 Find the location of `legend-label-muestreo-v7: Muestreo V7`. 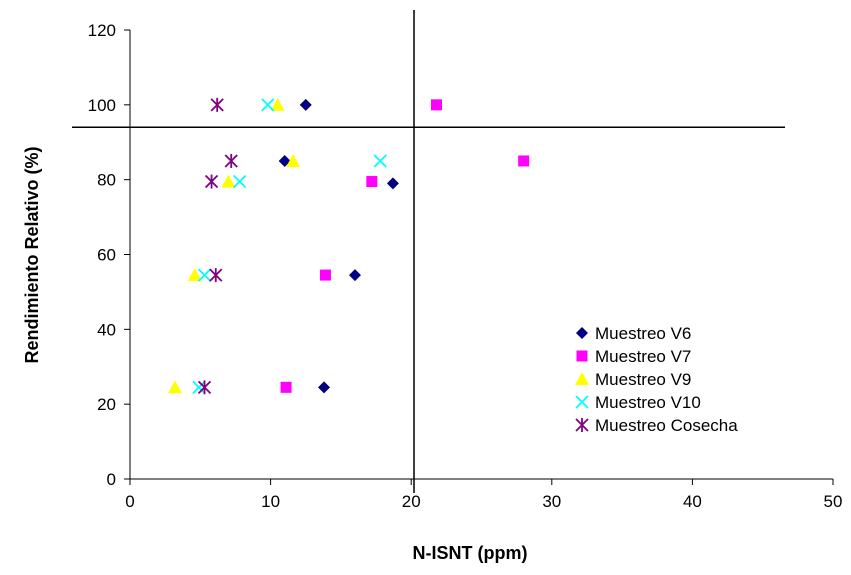

legend-label-muestreo-v7: Muestreo V7 is located at coordinates (643, 356).